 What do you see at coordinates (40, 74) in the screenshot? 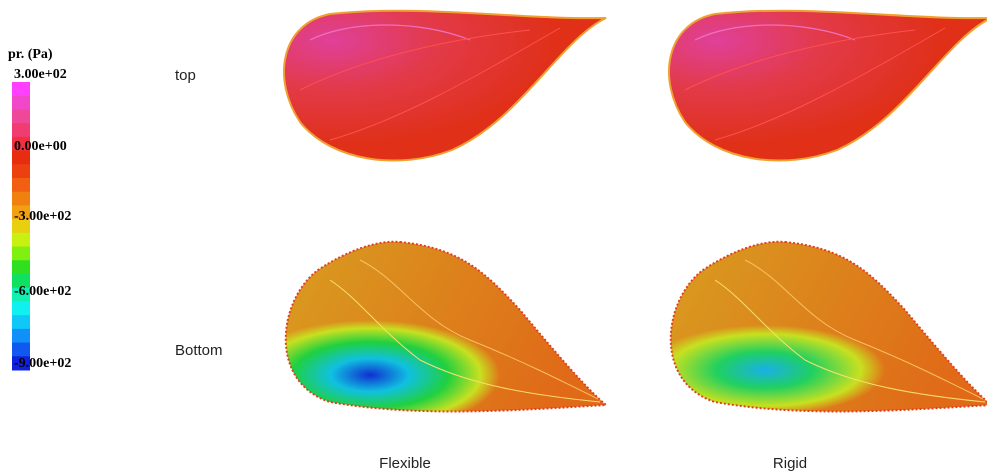
I see `legend-label: 3.00e+02` at bounding box center [40, 74].